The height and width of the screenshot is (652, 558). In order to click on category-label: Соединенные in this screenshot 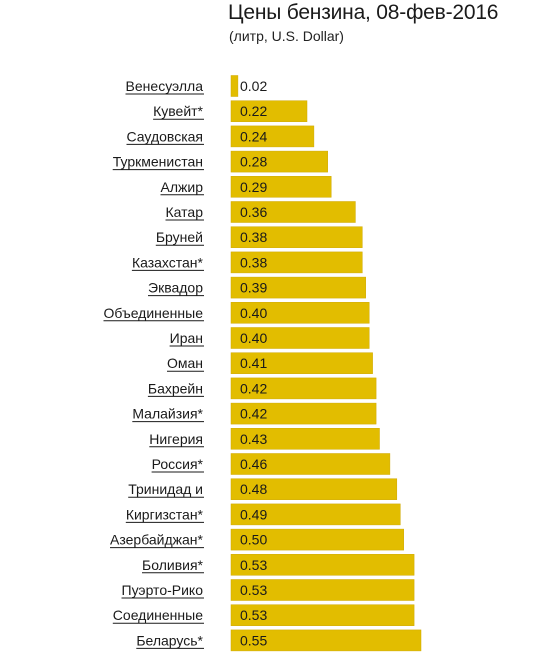, I will do `click(158, 615)`.